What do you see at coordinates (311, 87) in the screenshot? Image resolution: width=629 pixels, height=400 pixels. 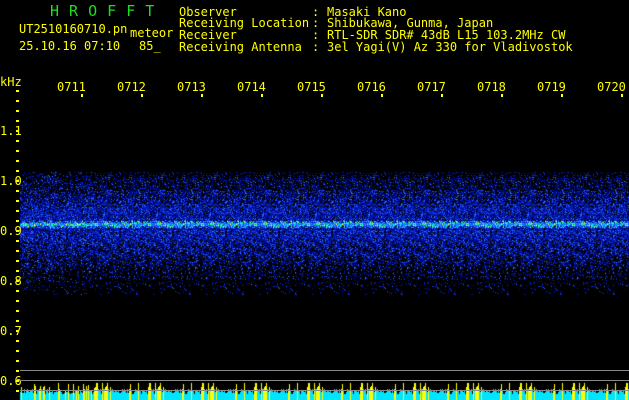 I see `time-label: 0715` at bounding box center [311, 87].